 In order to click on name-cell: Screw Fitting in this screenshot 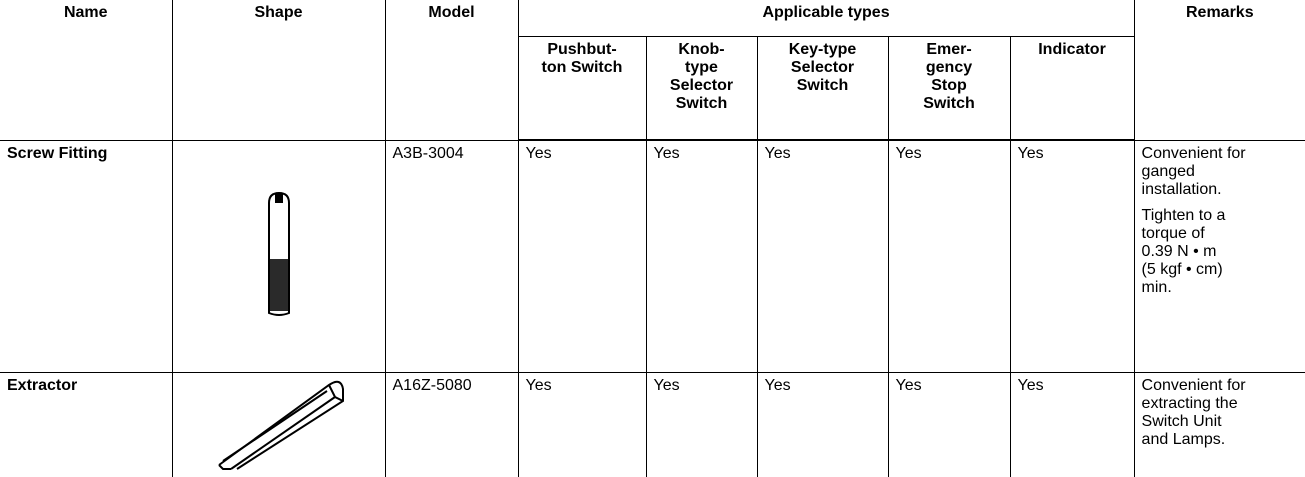, I will do `click(86, 256)`.